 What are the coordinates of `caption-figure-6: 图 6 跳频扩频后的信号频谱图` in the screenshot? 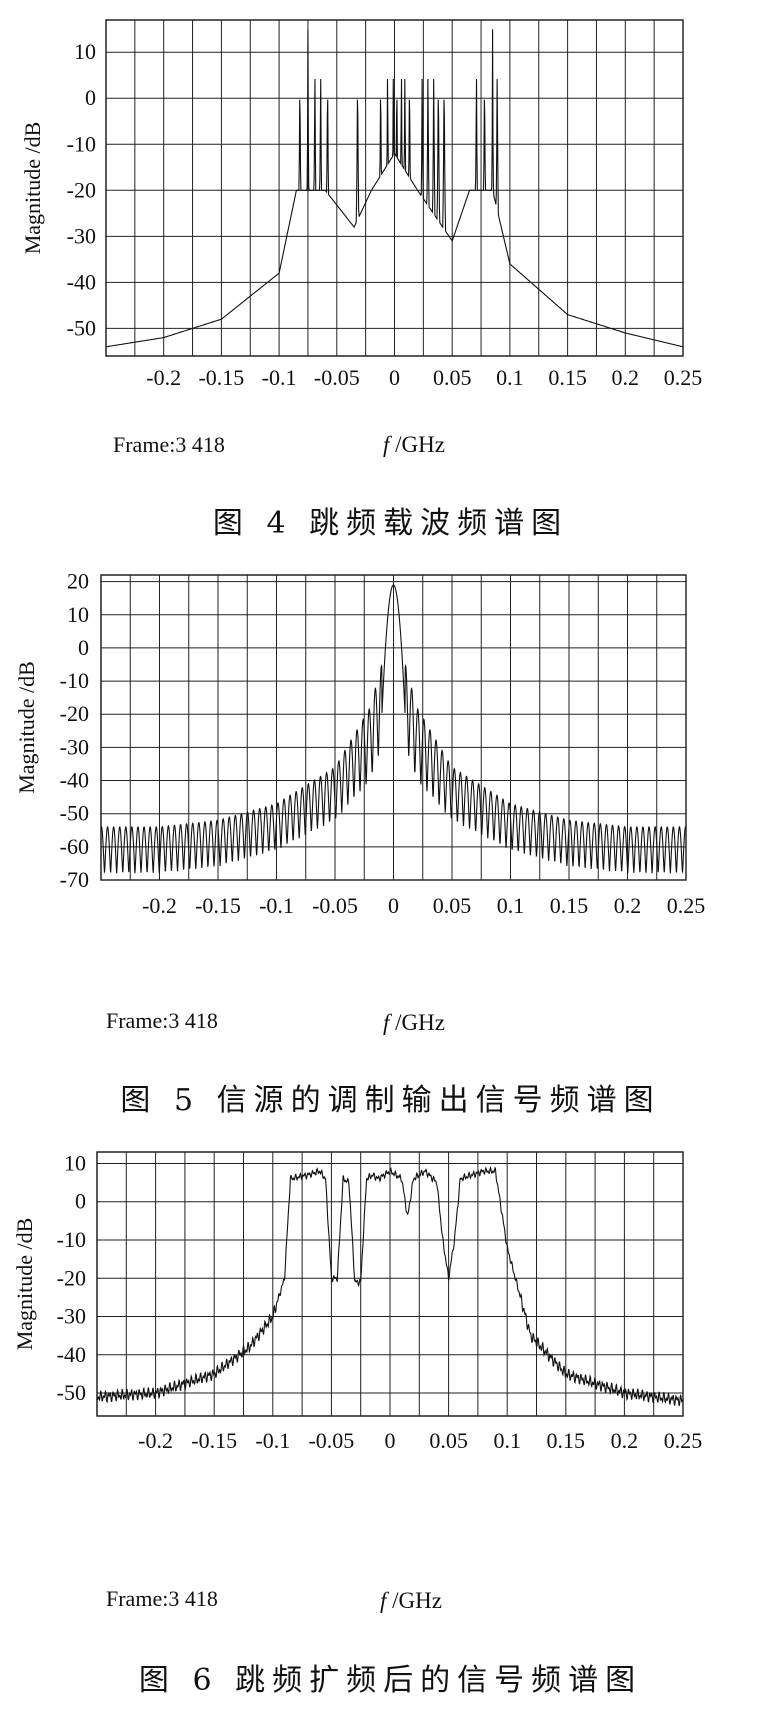 It's located at (390, 1680).